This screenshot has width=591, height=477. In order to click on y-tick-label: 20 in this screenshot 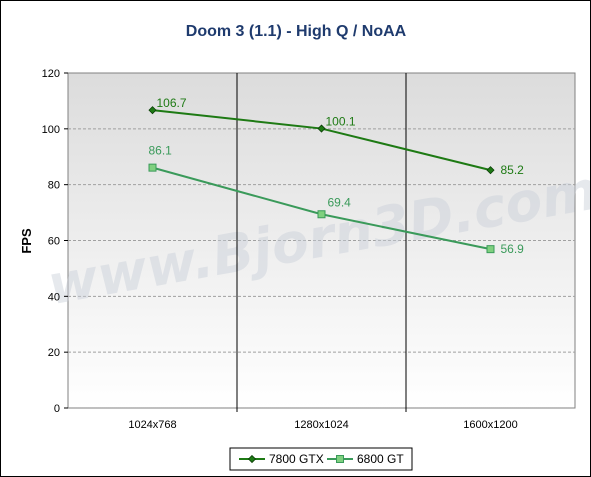, I will do `click(54, 353)`.